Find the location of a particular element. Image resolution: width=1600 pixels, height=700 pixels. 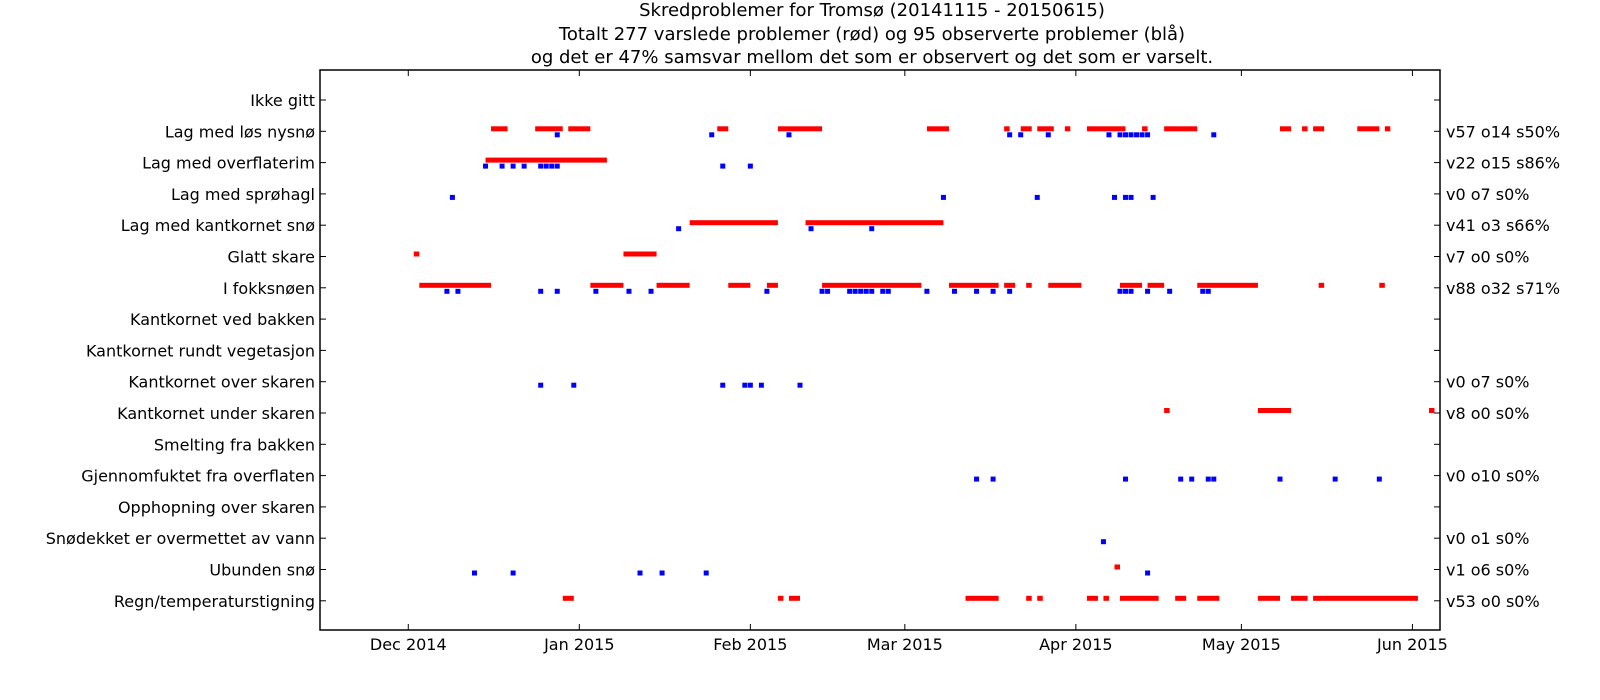

right-label-kantkornet-under-skaren: v8 o0 s0% is located at coordinates (1488, 413).